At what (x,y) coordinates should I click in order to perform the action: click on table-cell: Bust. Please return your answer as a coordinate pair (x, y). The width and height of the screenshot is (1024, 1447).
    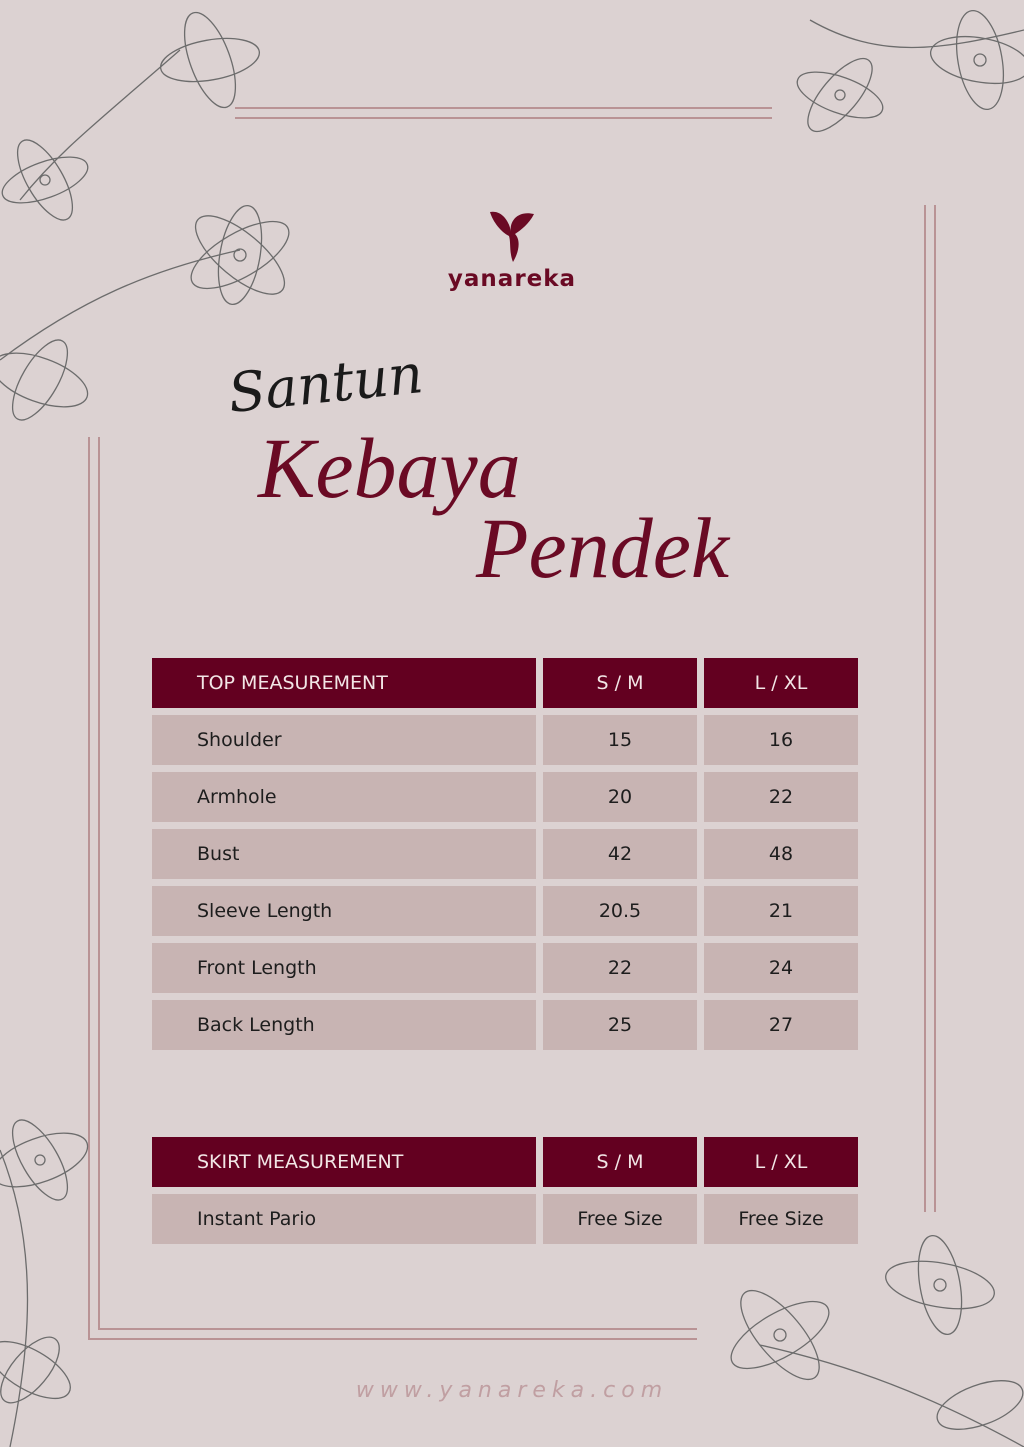
    Looking at the image, I should click on (344, 854).